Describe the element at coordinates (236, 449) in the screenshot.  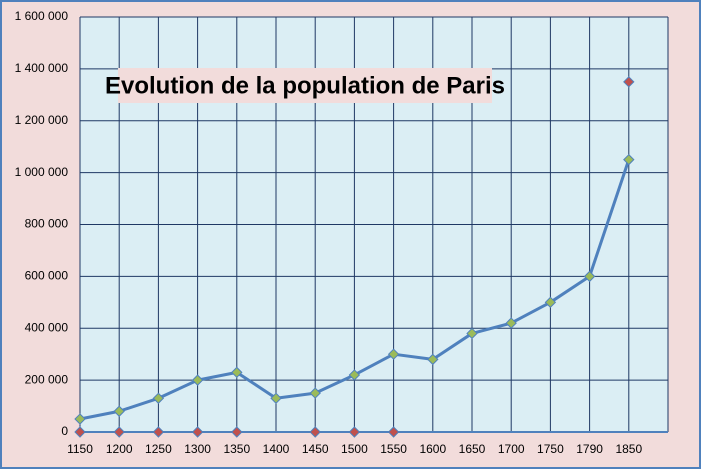
I see `x-tick-label: 1350` at that location.